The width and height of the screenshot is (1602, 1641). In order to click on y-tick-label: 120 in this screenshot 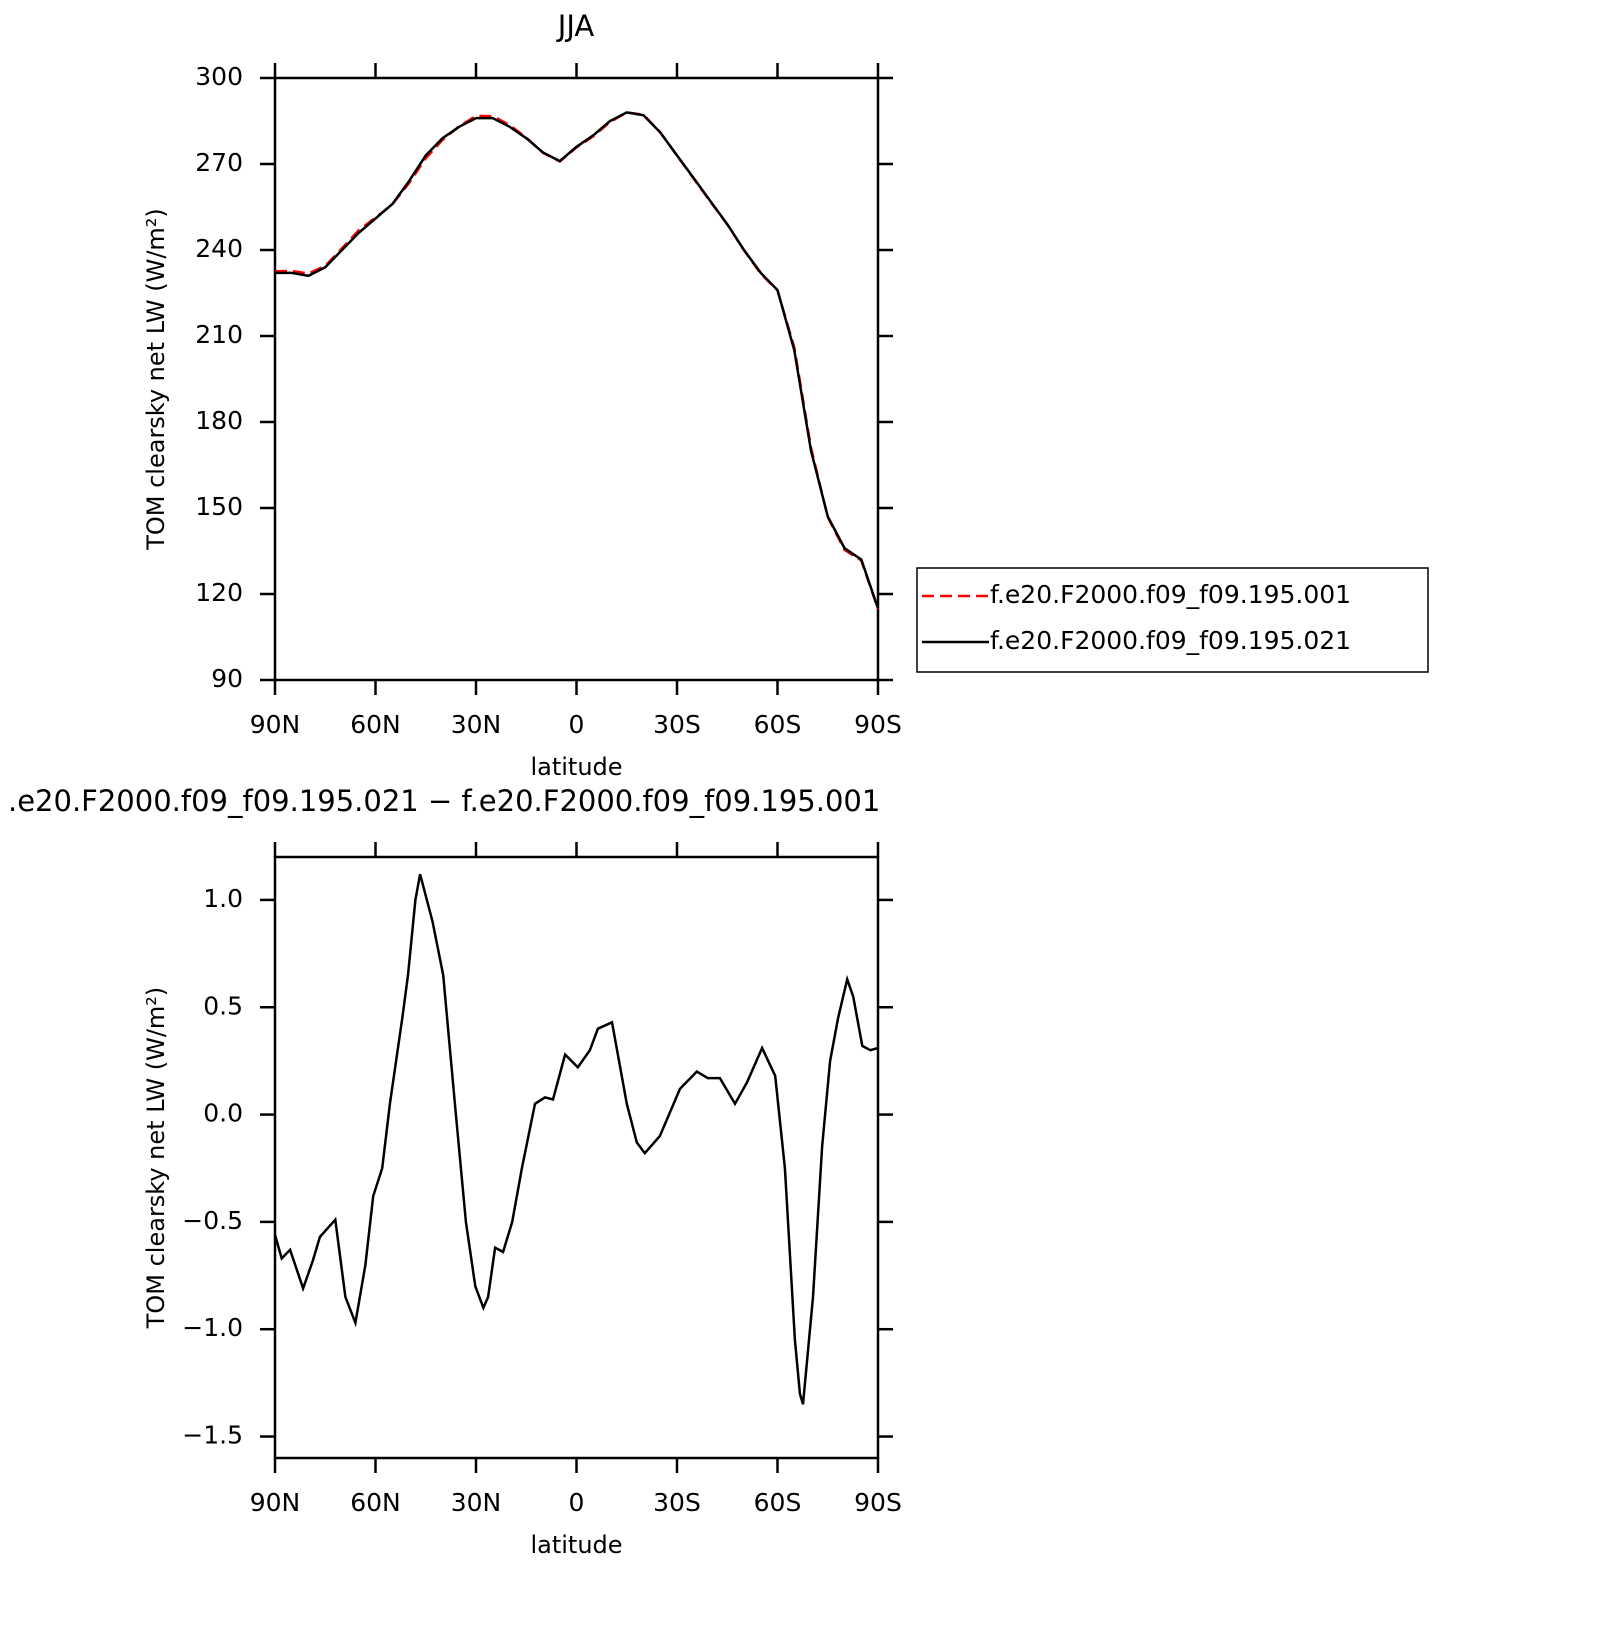, I will do `click(219, 592)`.